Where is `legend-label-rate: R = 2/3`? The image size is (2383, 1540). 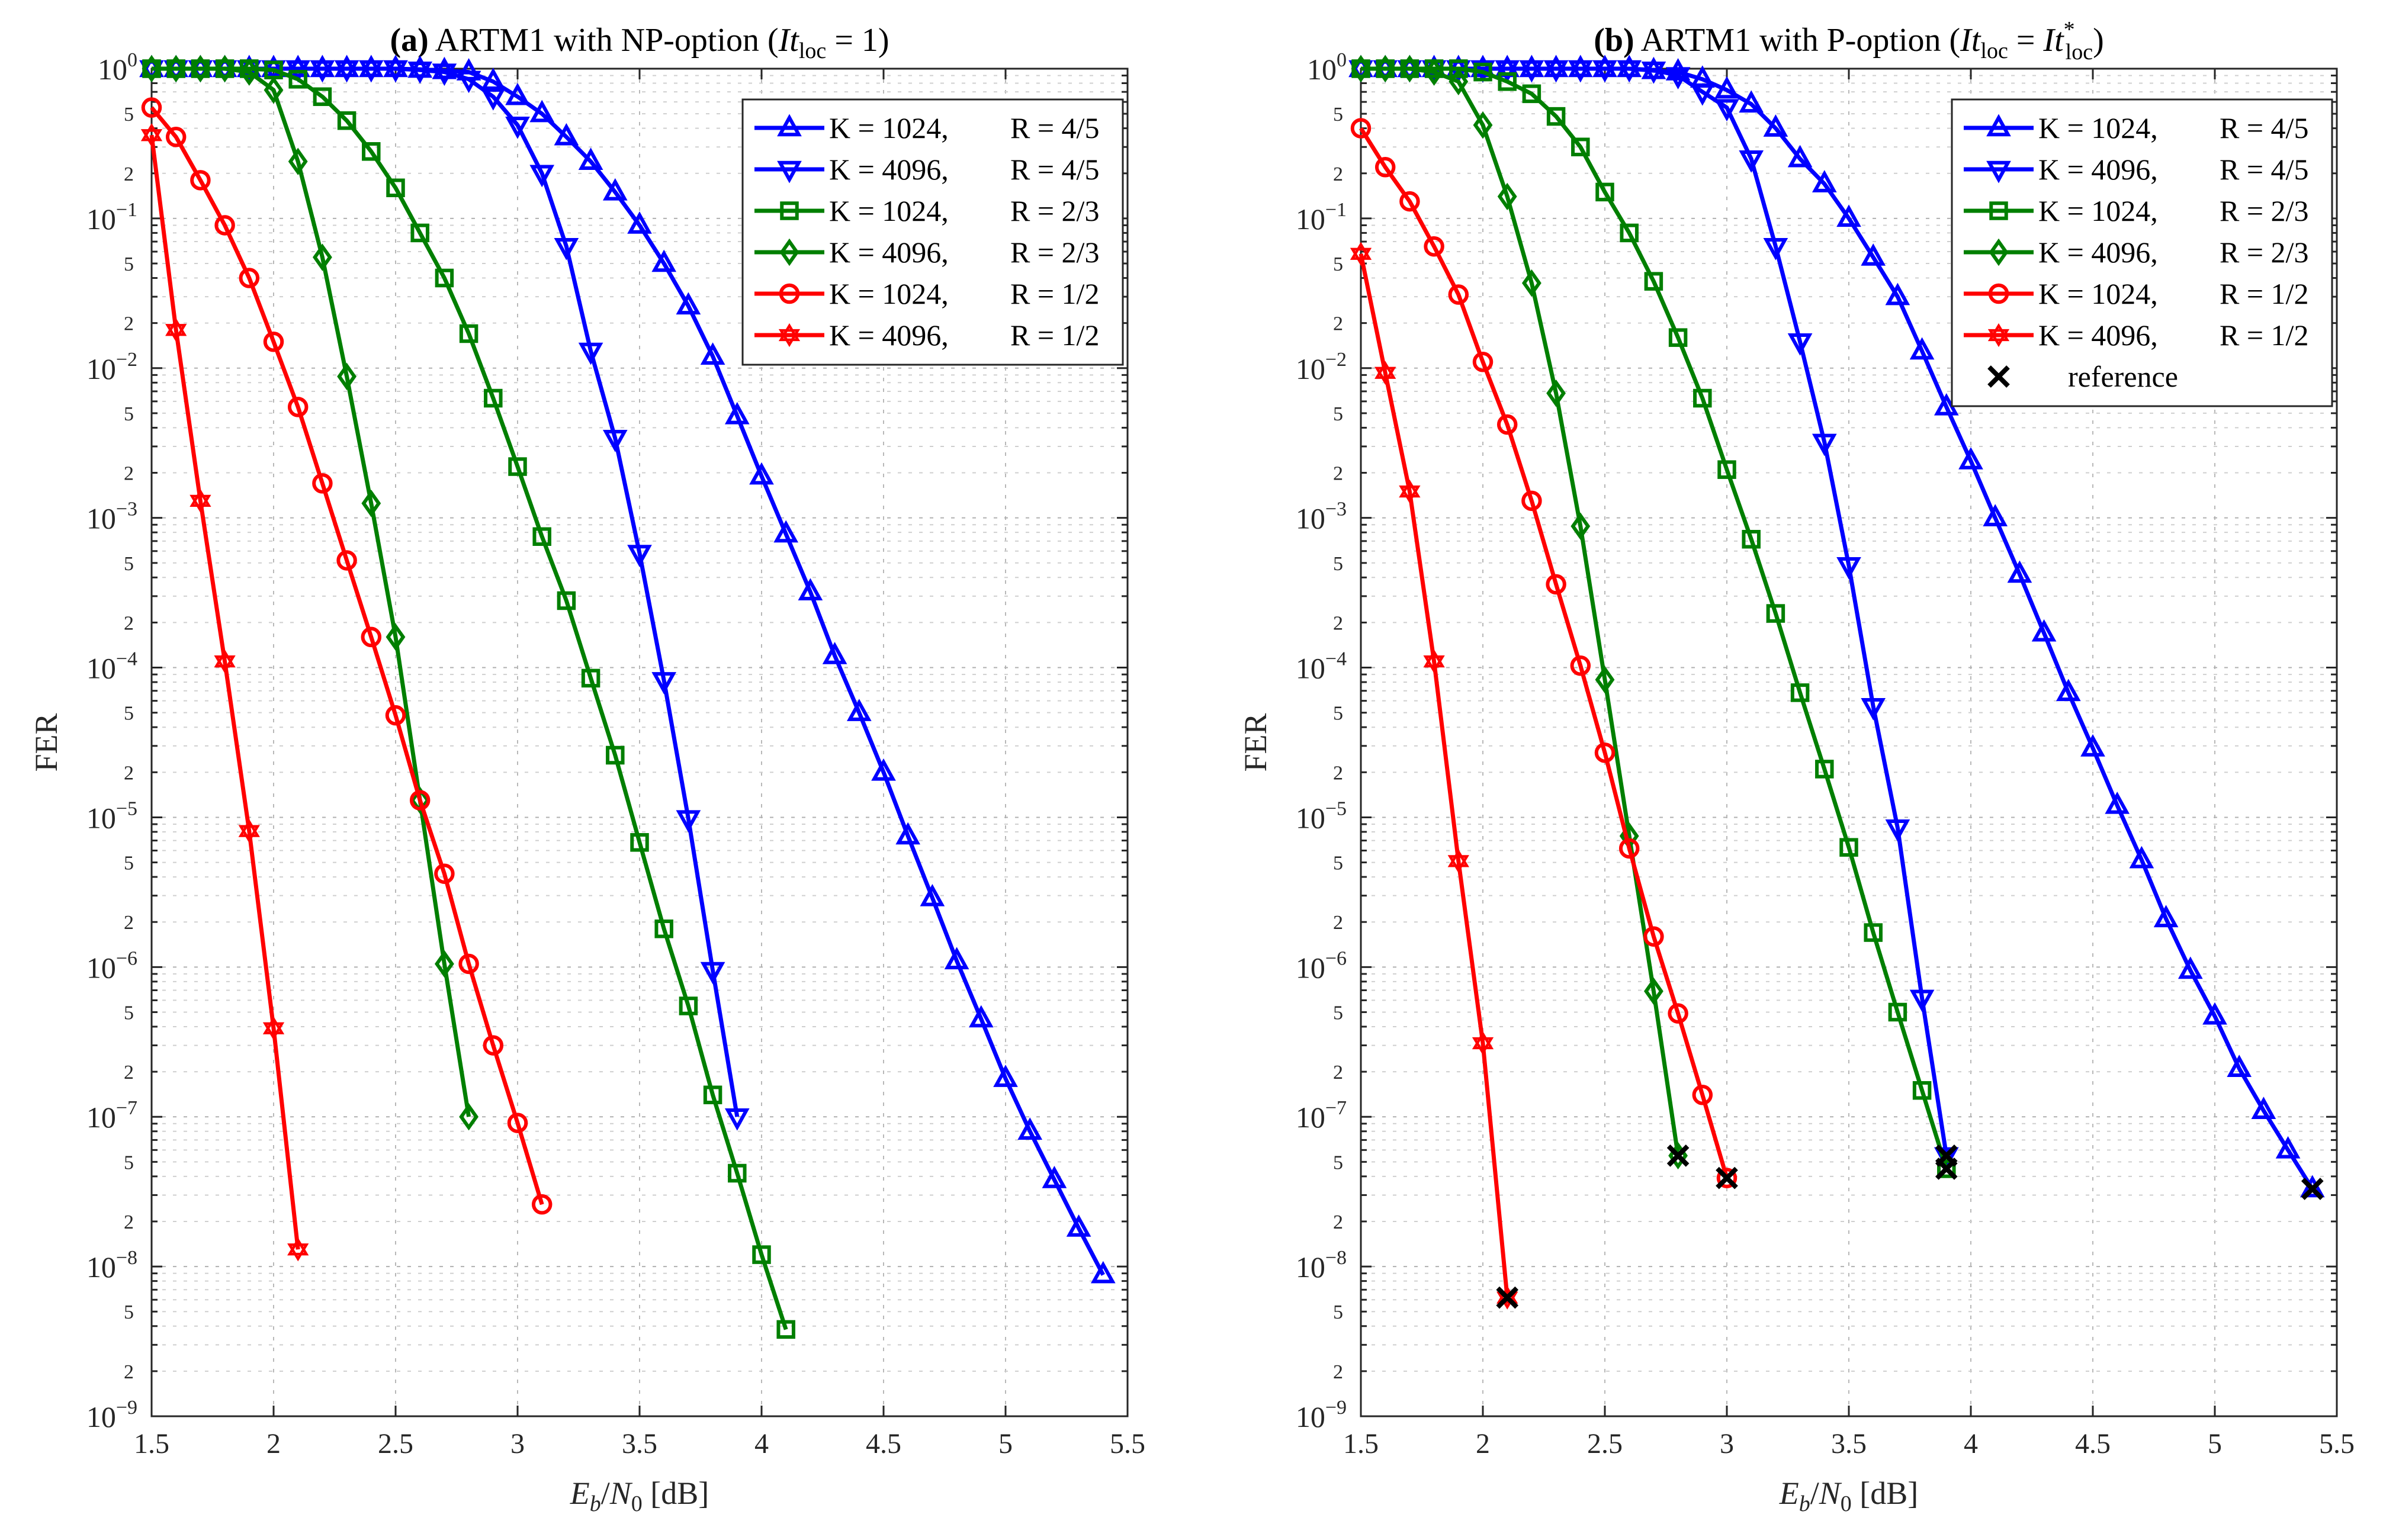
legend-label-rate: R = 2/3 is located at coordinates (1054, 252).